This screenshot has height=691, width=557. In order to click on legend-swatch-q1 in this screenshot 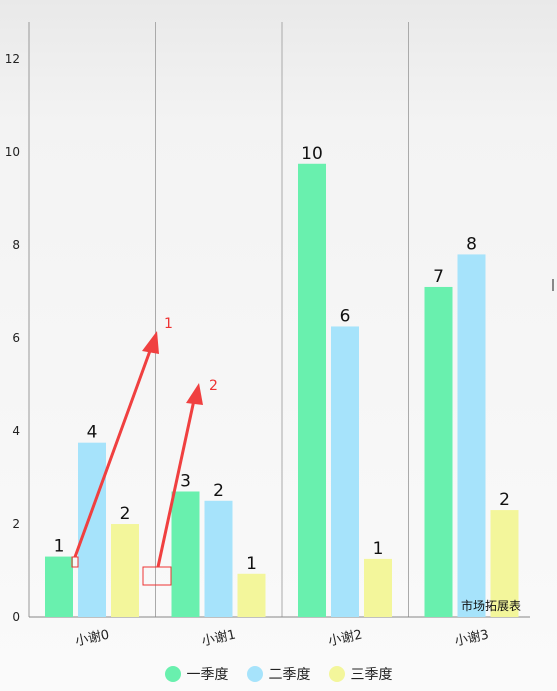, I will do `click(172, 674)`.